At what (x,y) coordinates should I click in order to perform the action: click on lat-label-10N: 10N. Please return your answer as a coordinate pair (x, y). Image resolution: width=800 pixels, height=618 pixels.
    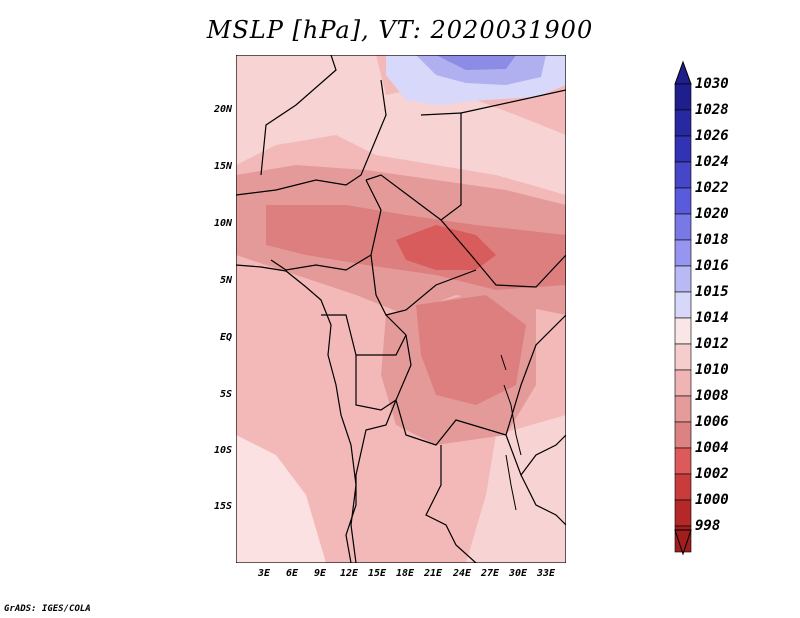
    Looking at the image, I should click on (222, 223).